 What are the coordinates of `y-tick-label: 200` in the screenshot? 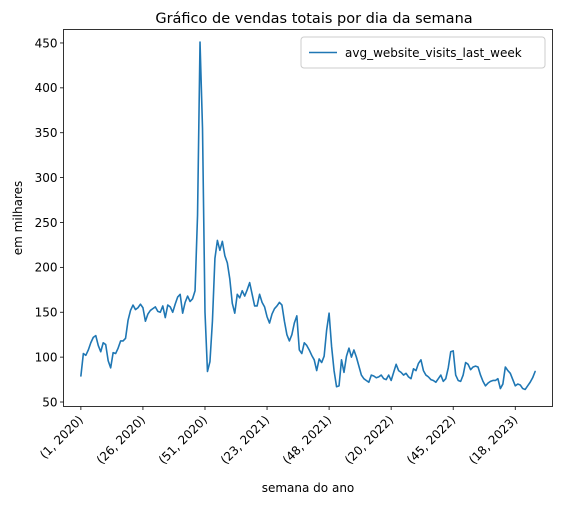 It's located at (46, 268).